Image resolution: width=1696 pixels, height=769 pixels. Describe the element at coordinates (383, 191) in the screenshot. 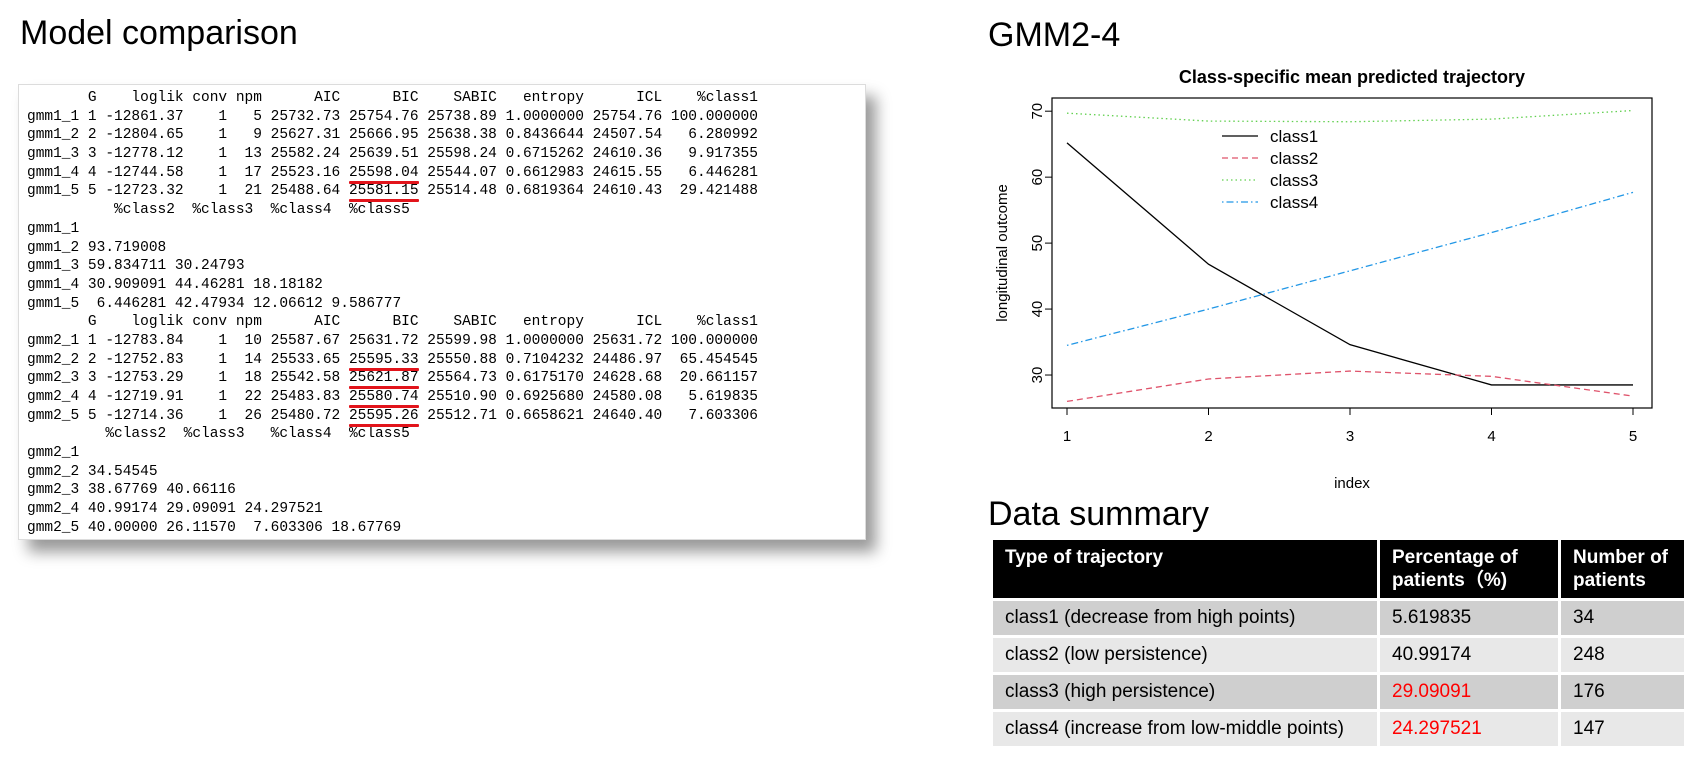

I see `underlined-bic-value: 25581.15` at that location.